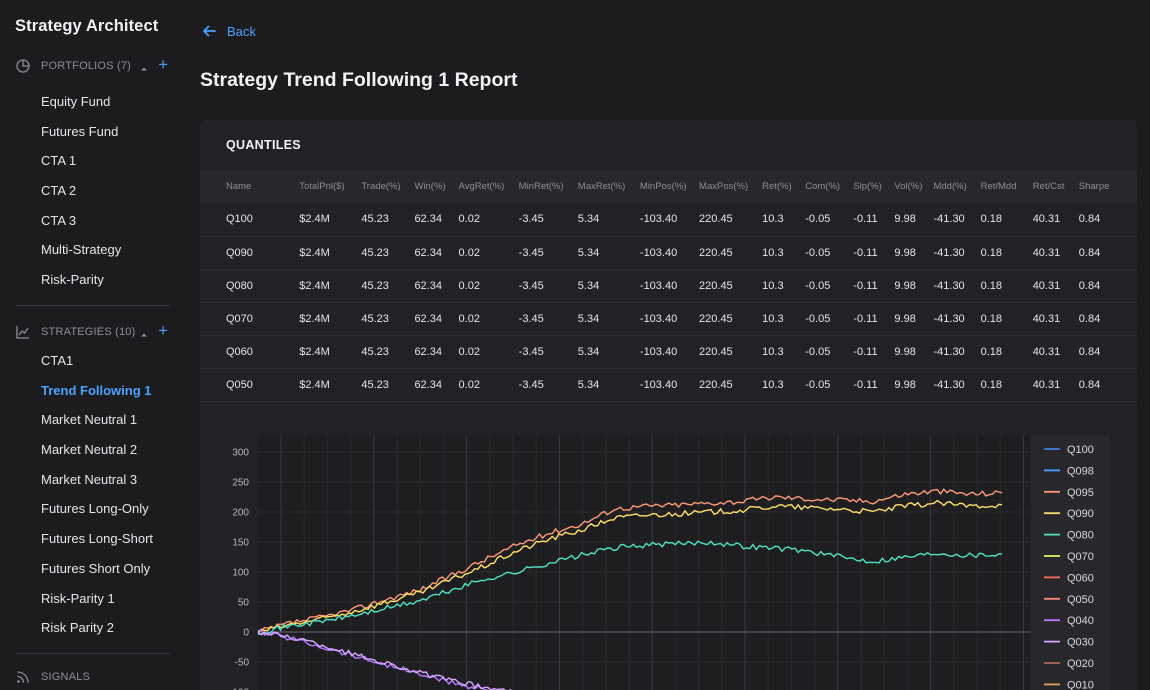  I want to click on column-header: Vol(%), so click(914, 186).